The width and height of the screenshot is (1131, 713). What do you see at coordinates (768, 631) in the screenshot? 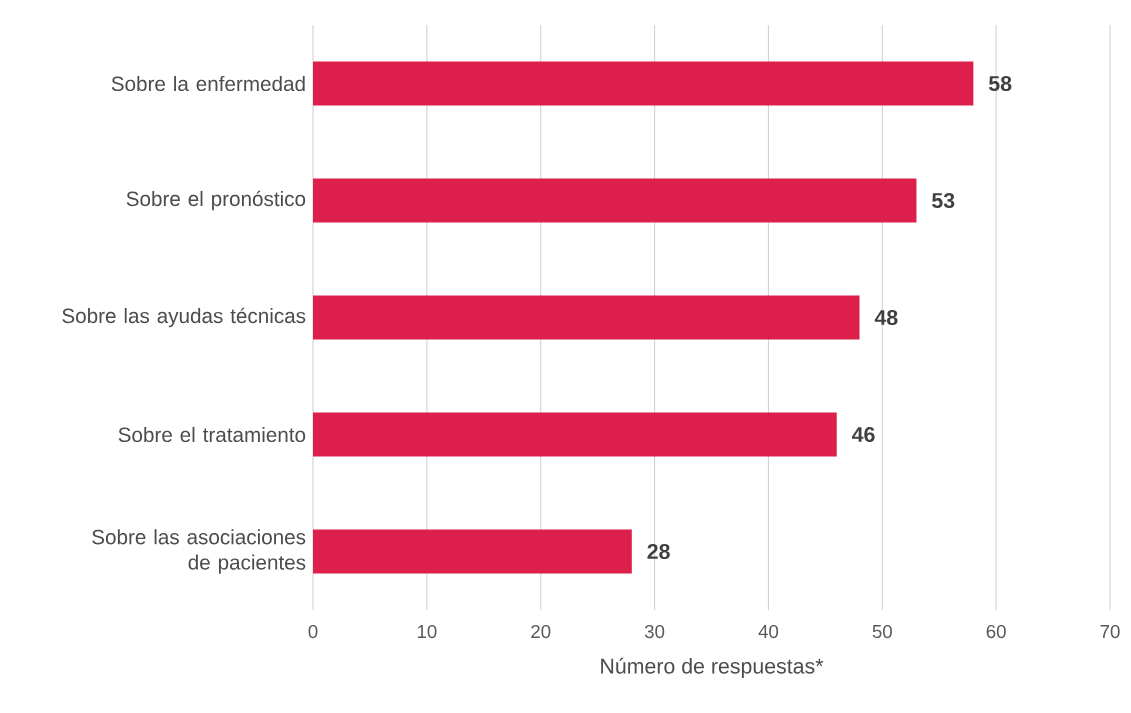
I see `x-tick-label: 40` at bounding box center [768, 631].